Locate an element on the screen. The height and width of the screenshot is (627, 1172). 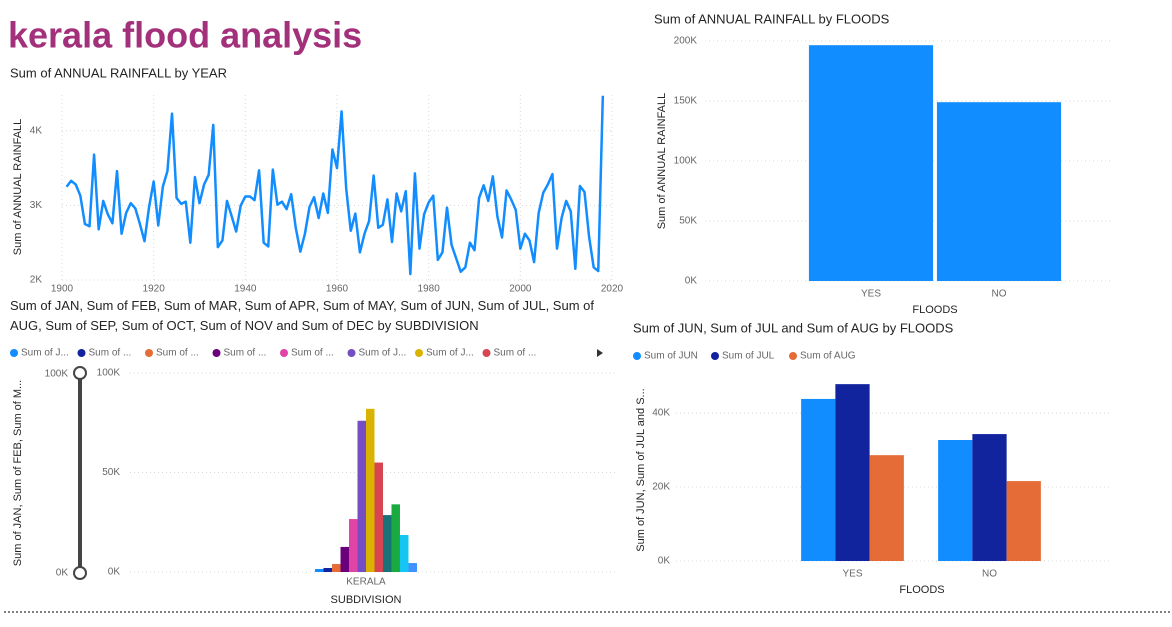
x-tick-label: 1980 is located at coordinates (429, 289).